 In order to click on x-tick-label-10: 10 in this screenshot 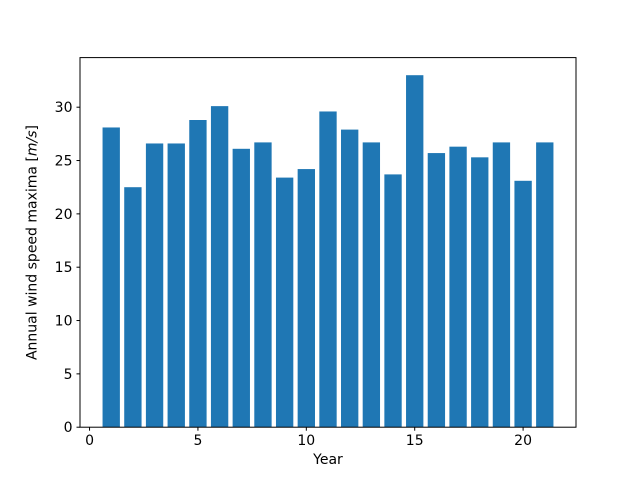, I will do `click(306, 441)`.